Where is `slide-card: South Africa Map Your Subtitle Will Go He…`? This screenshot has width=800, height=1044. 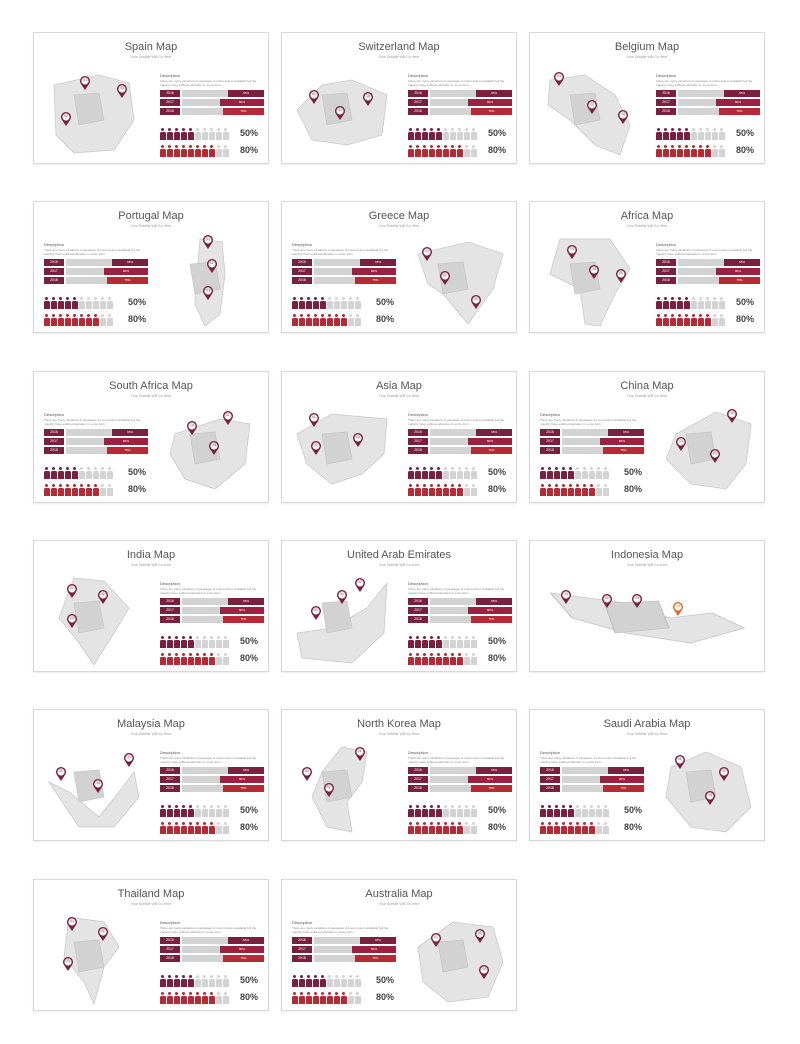
slide-card: South Africa Map Your Subtitle Will Go He… is located at coordinates (151, 437).